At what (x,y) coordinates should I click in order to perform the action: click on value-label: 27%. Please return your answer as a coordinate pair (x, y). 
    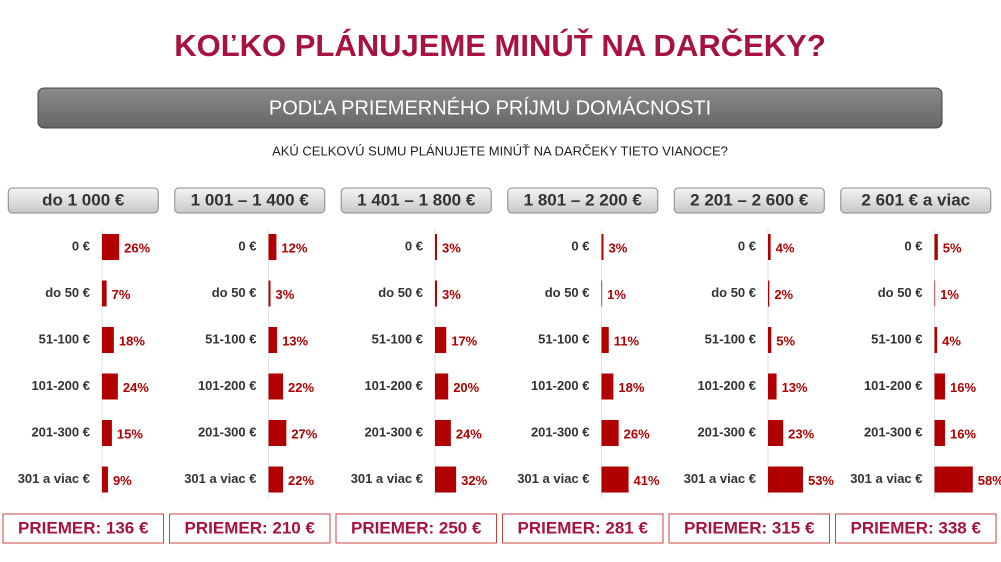
    Looking at the image, I should click on (304, 433).